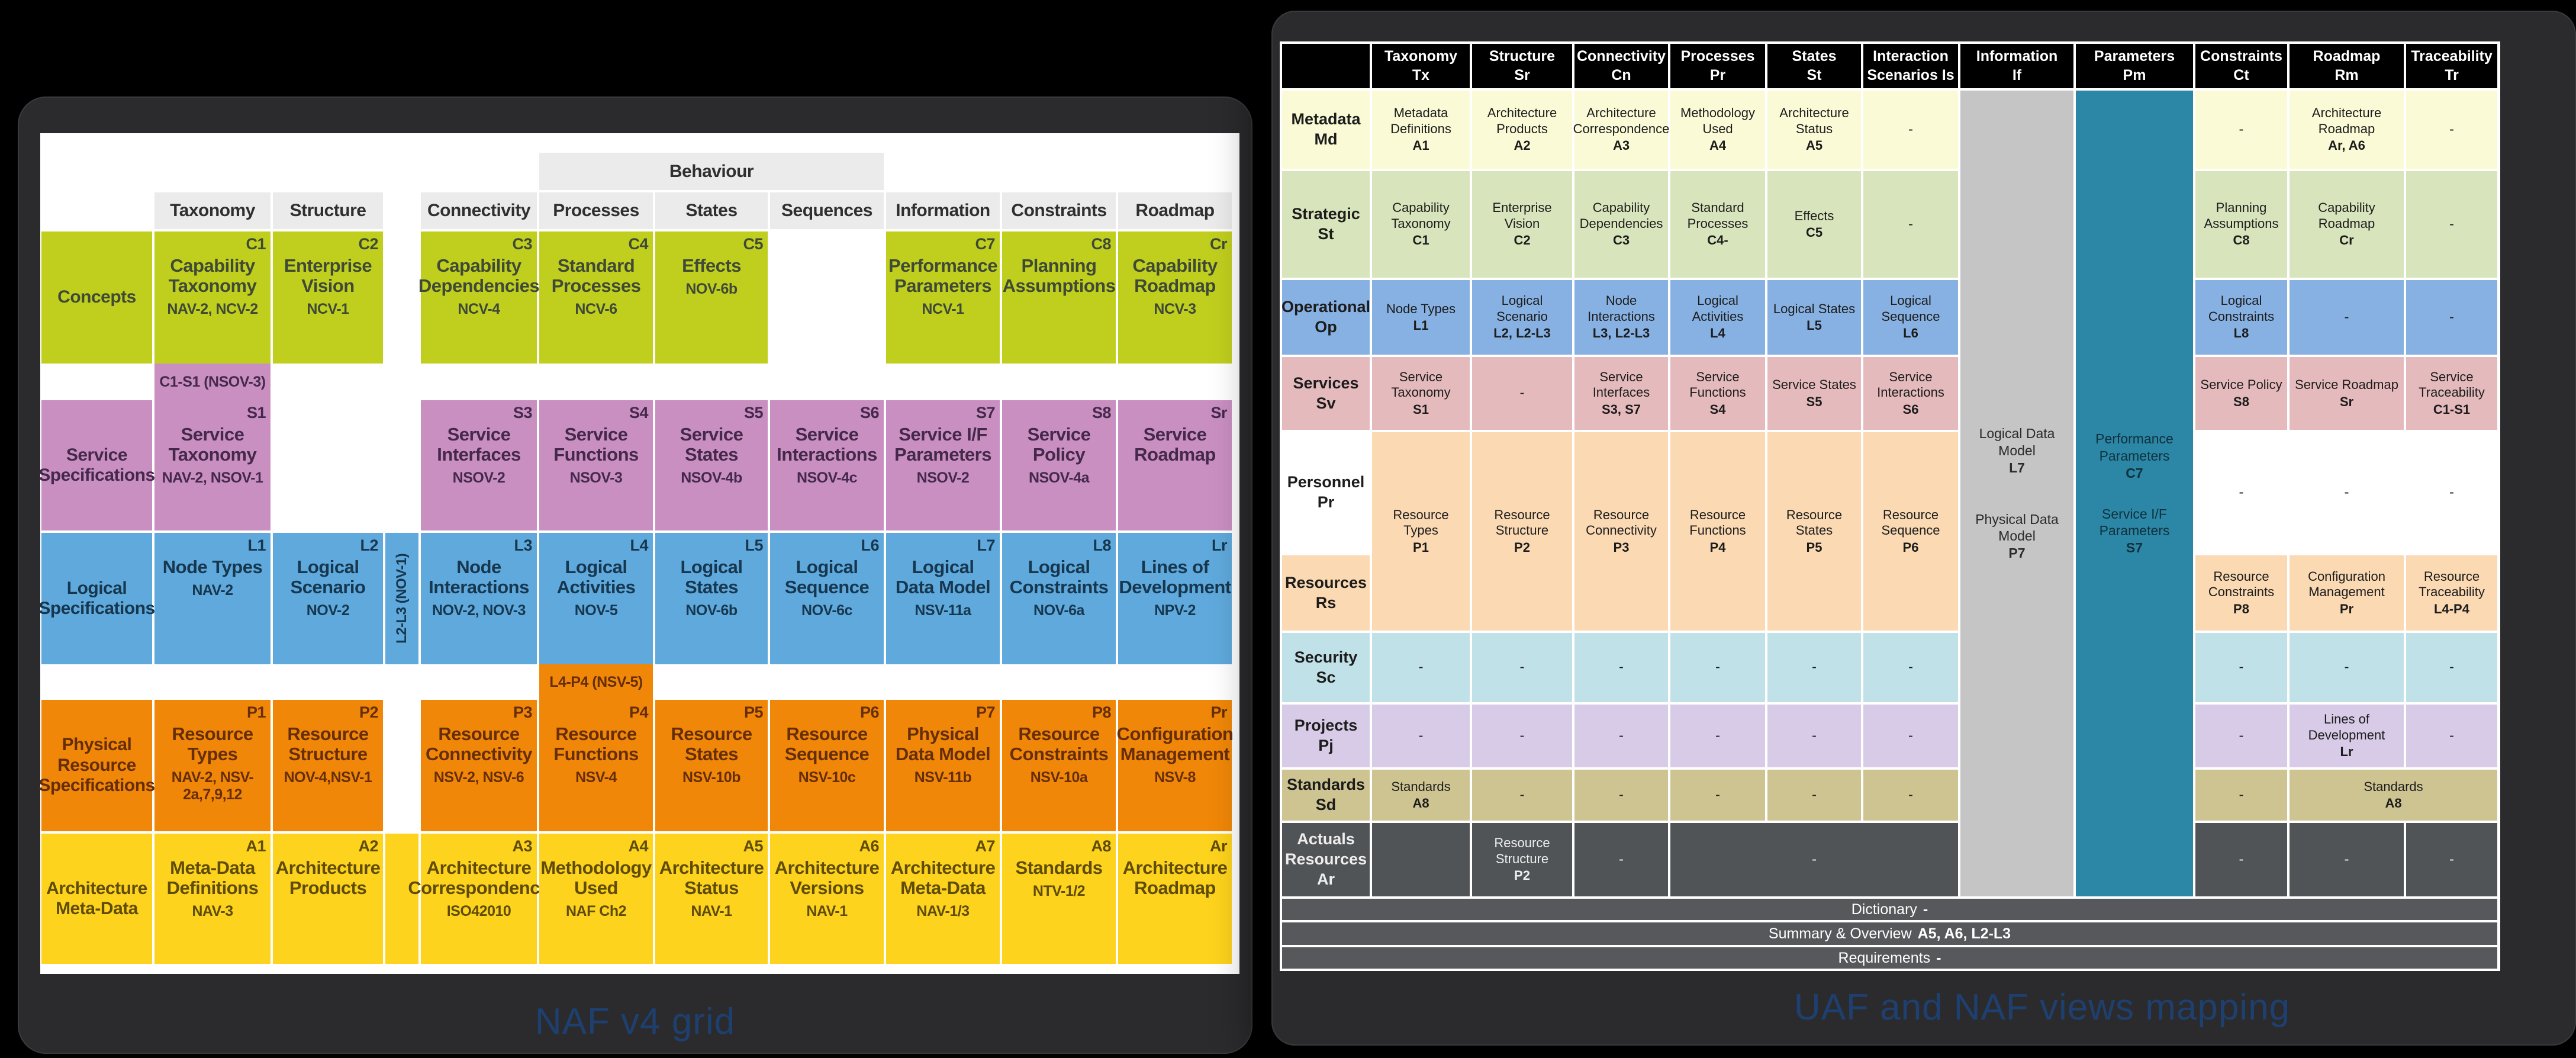 This screenshot has width=2576, height=1058. What do you see at coordinates (2241, 317) in the screenshot?
I see `right-cell-op-constraints: Logical Constraints L8` at bounding box center [2241, 317].